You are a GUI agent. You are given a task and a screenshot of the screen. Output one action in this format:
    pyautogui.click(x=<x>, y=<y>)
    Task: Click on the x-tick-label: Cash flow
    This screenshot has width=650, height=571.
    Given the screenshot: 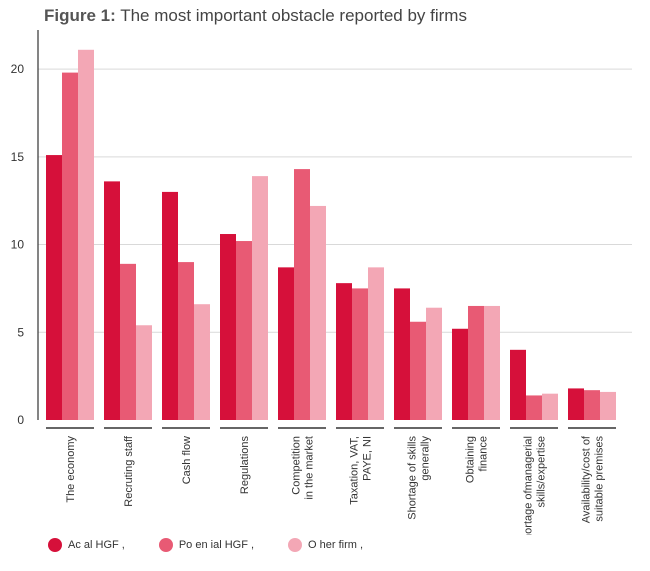 What is the action you would take?
    pyautogui.click(x=187, y=460)
    